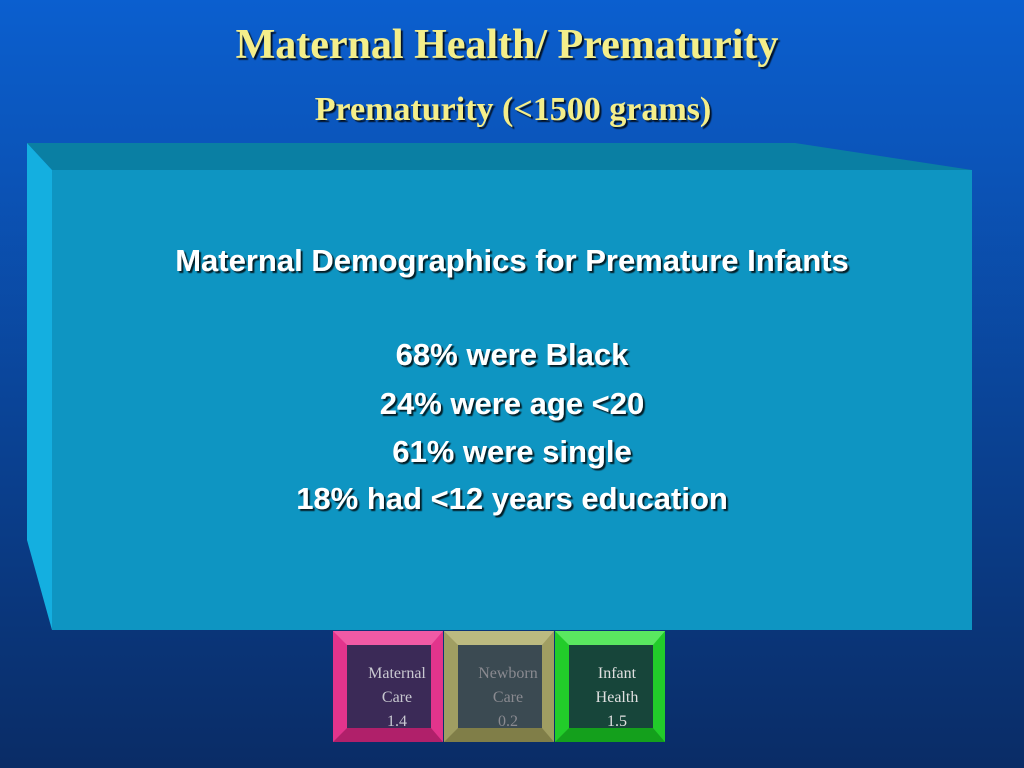 The height and width of the screenshot is (768, 1024). I want to click on subtitle: Prematurity (<1500 grams), so click(513, 109).